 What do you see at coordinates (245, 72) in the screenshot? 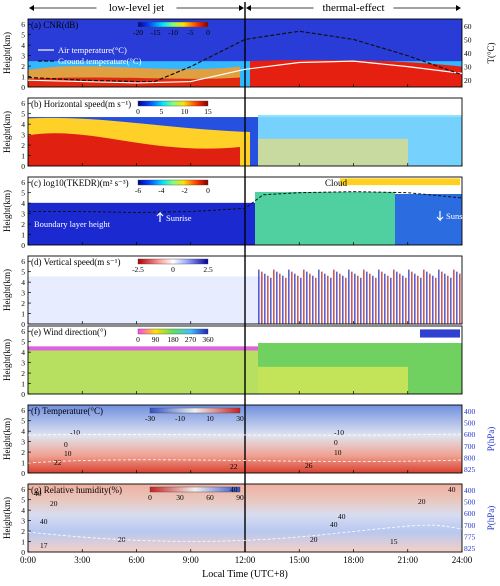
I see `temperature-series-line` at bounding box center [245, 72].